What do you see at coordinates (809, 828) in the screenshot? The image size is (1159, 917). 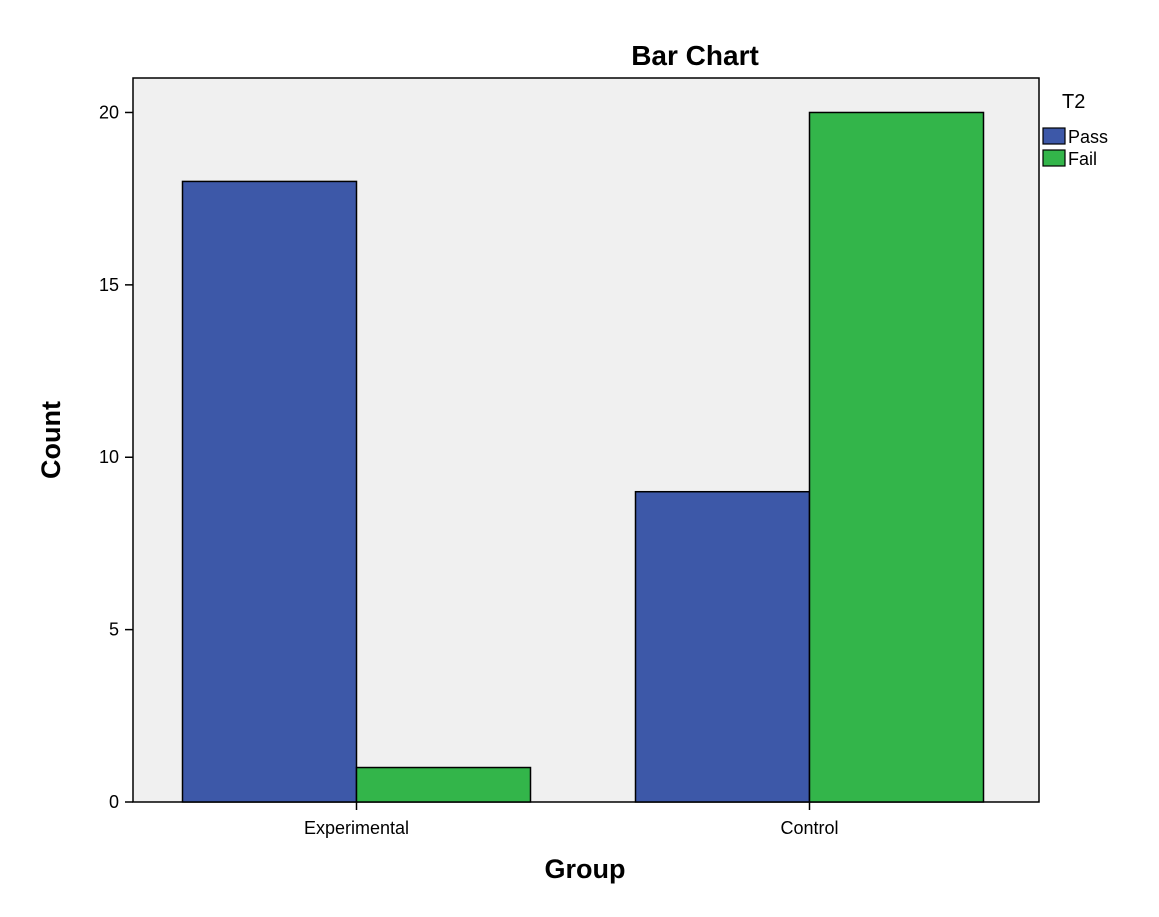 I see `x-tick-label: Control` at bounding box center [809, 828].